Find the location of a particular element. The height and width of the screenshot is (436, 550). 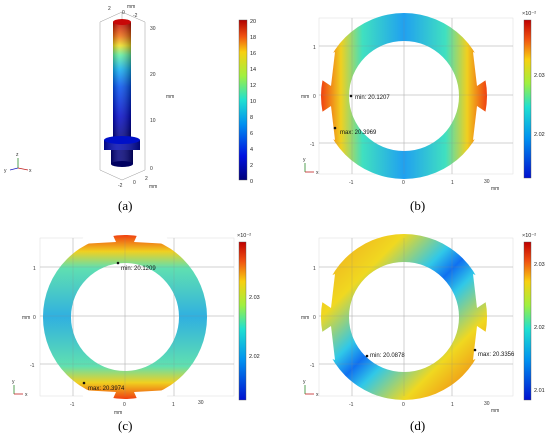

panel-d-ring is located at coordinates (404, 316).